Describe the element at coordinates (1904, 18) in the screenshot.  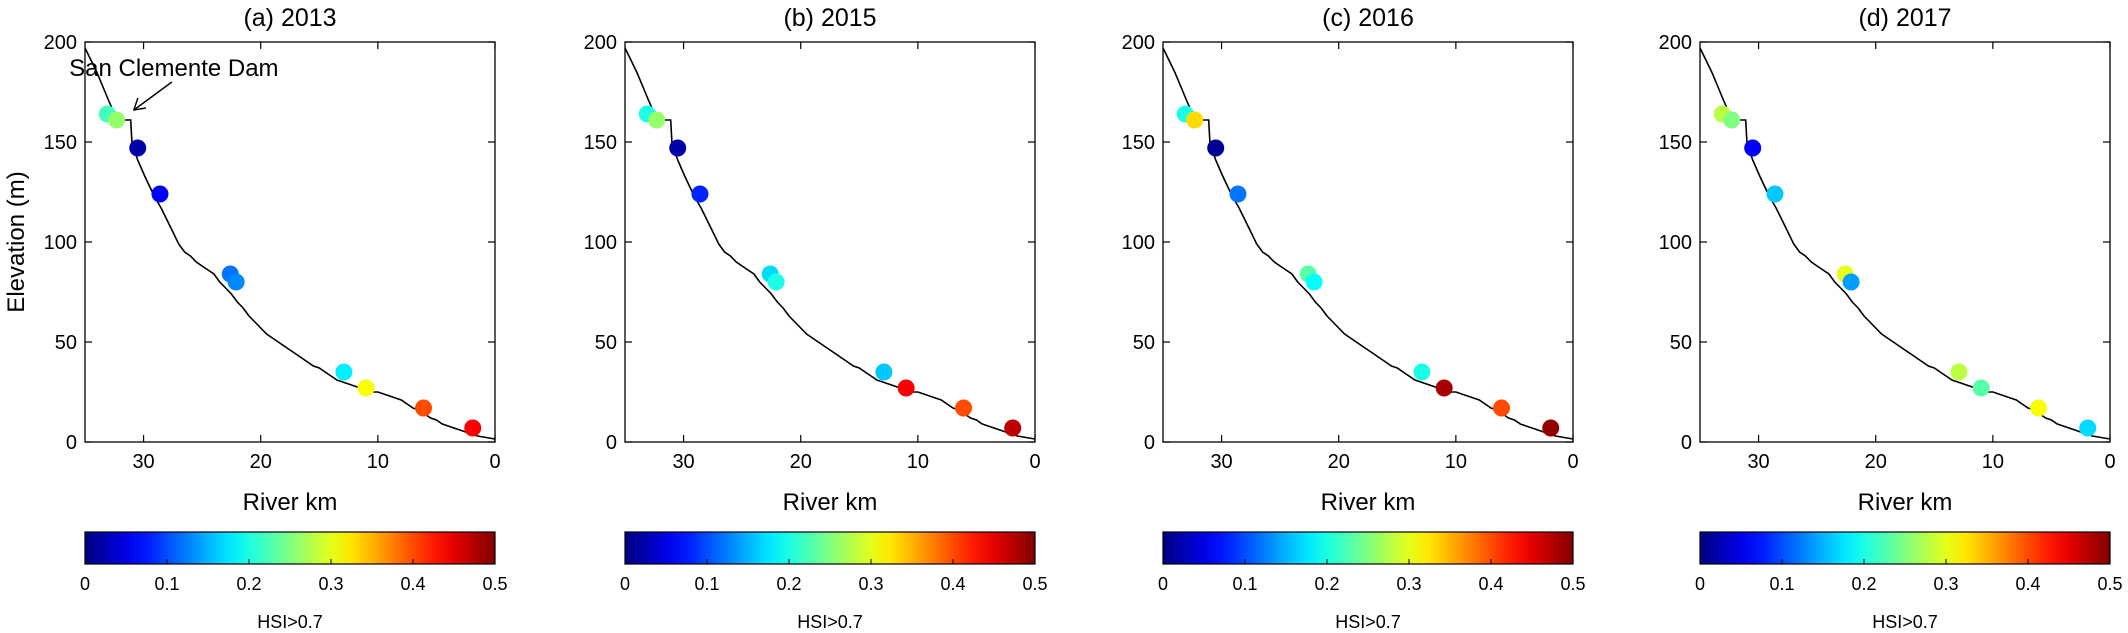
I see `panel-title: (d) 2017` at that location.